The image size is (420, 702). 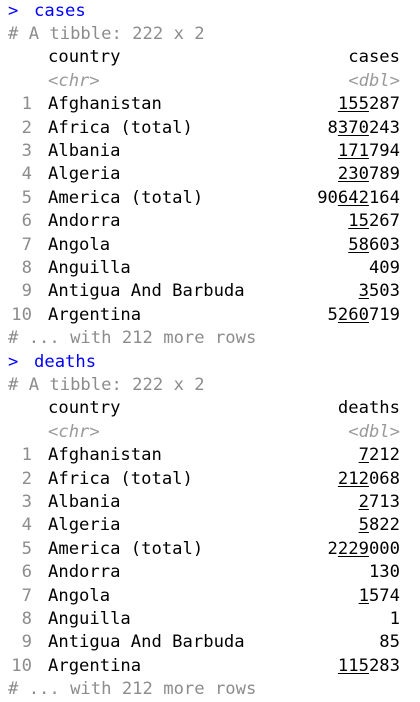 What do you see at coordinates (332, 548) in the screenshot?
I see `value-digits-plain: 2` at bounding box center [332, 548].